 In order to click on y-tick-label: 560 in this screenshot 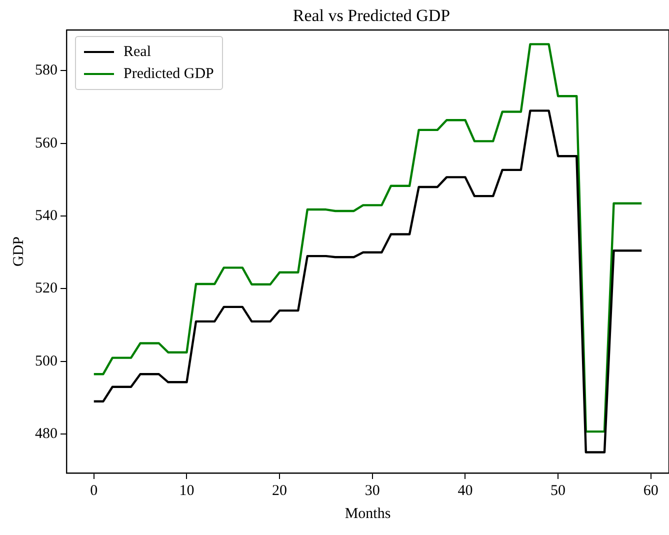, I will do `click(46, 143)`.